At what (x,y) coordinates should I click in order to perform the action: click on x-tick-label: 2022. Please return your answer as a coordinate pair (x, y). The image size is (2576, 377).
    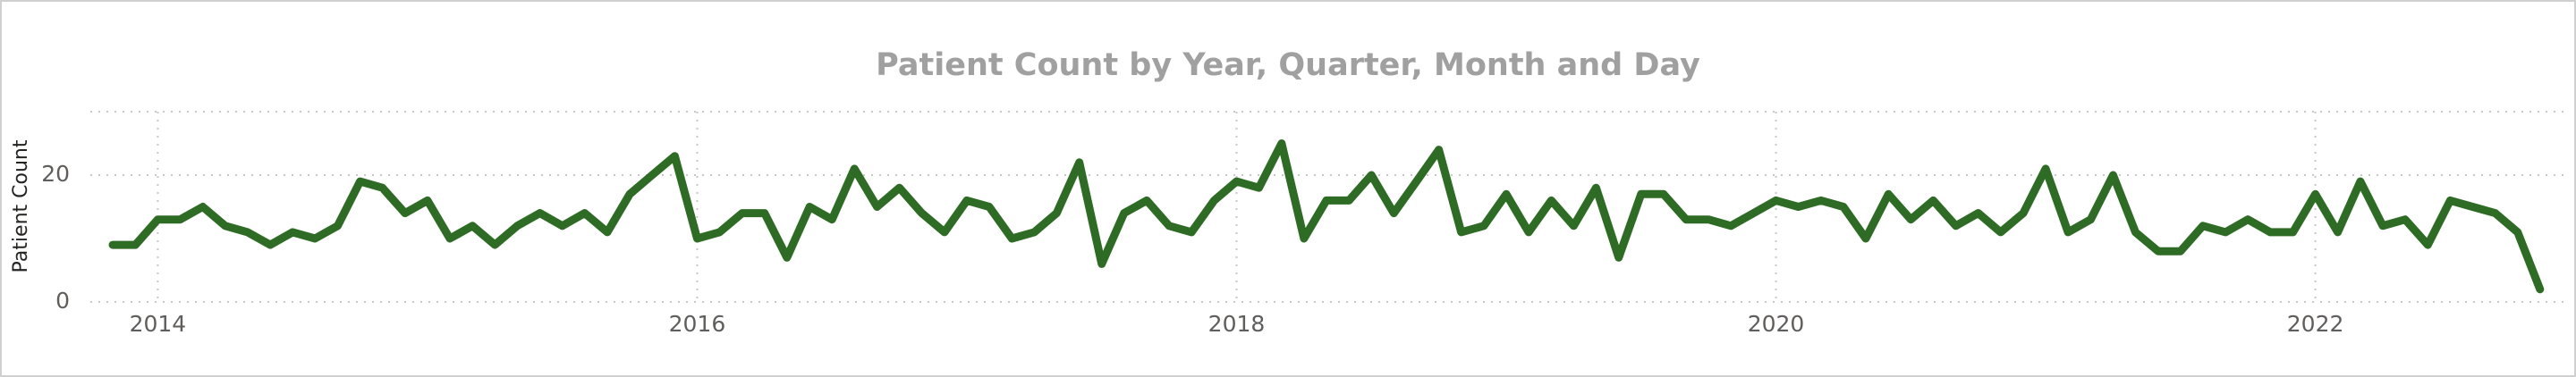
    Looking at the image, I should click on (2315, 324).